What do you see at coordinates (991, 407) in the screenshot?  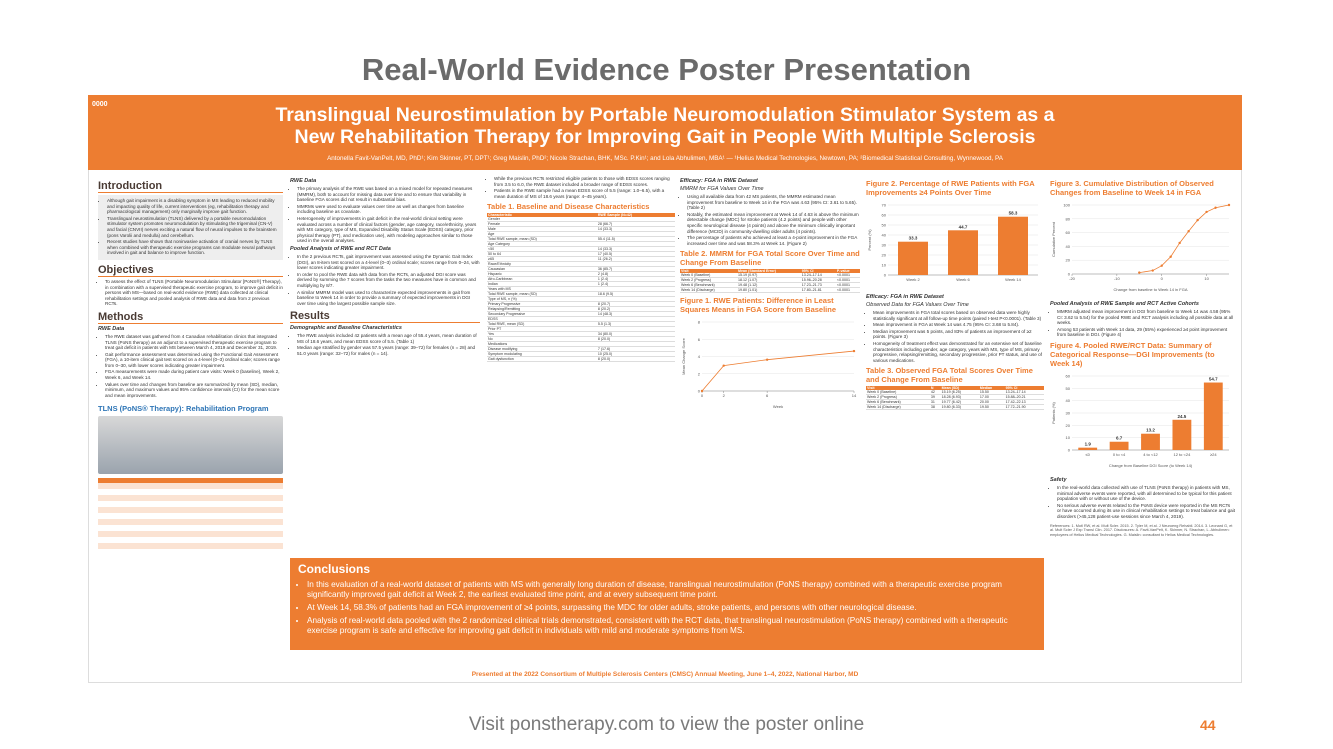 I see `cell: 19.50` at bounding box center [991, 407].